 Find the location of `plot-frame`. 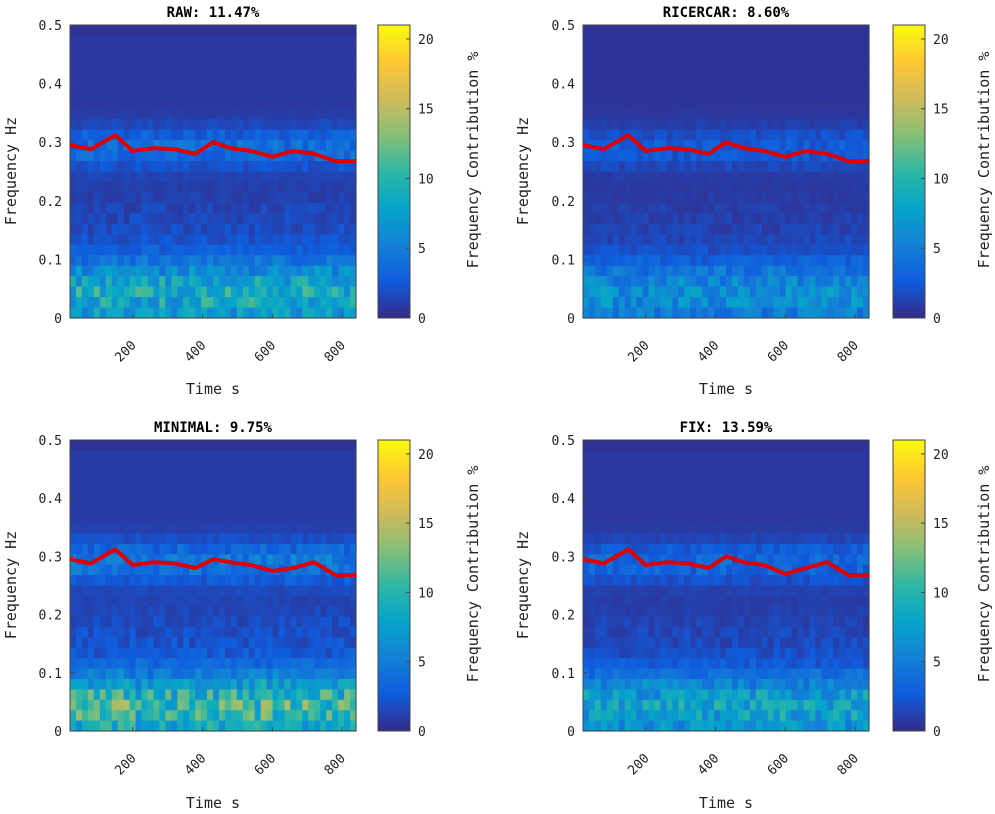

plot-frame is located at coordinates (213, 171).